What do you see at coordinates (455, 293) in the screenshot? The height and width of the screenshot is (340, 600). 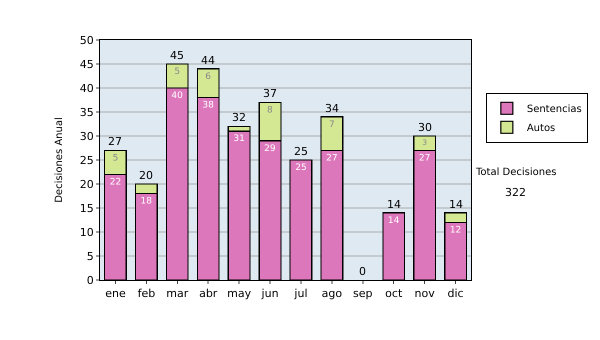 I see `x-tick-label: dic` at bounding box center [455, 293].